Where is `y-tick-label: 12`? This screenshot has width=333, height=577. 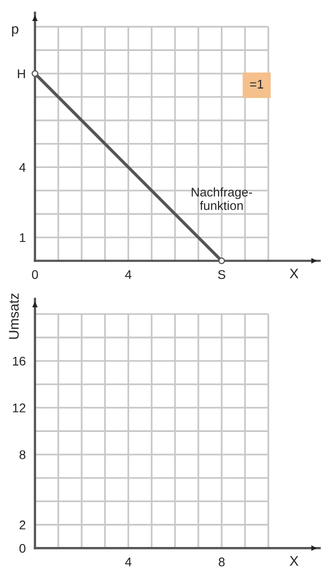 y-tick-label: 12 is located at coordinates (19, 408).